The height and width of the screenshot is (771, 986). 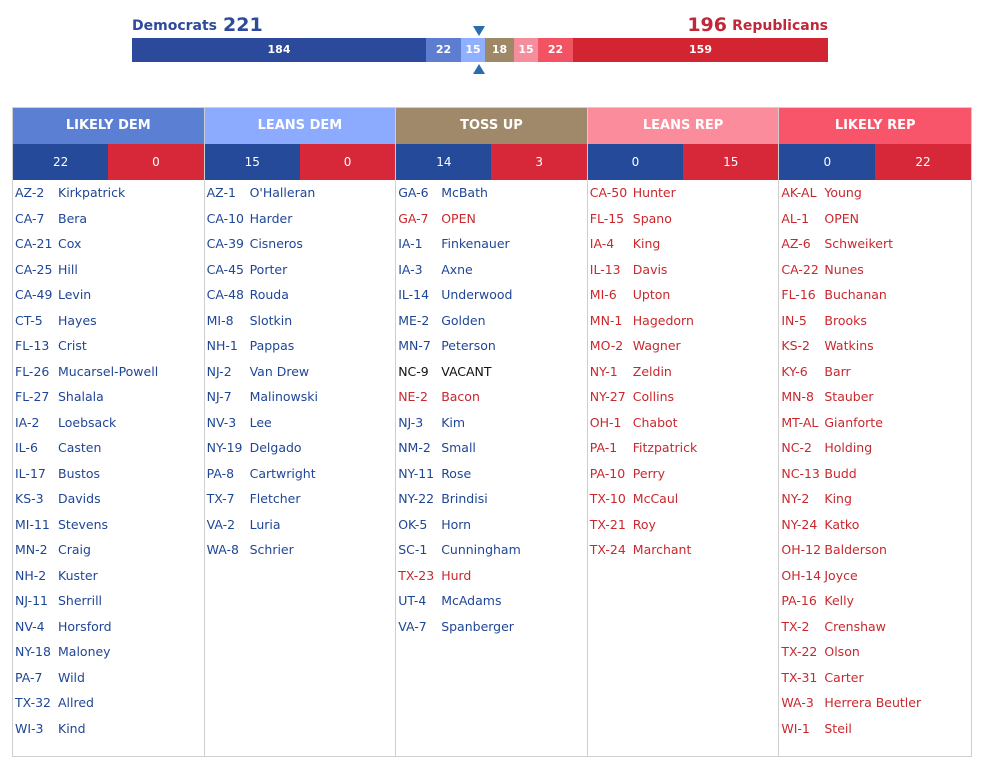 What do you see at coordinates (108, 197) in the screenshot?
I see `race-item: AZ-2 Kirkpatrick` at bounding box center [108, 197].